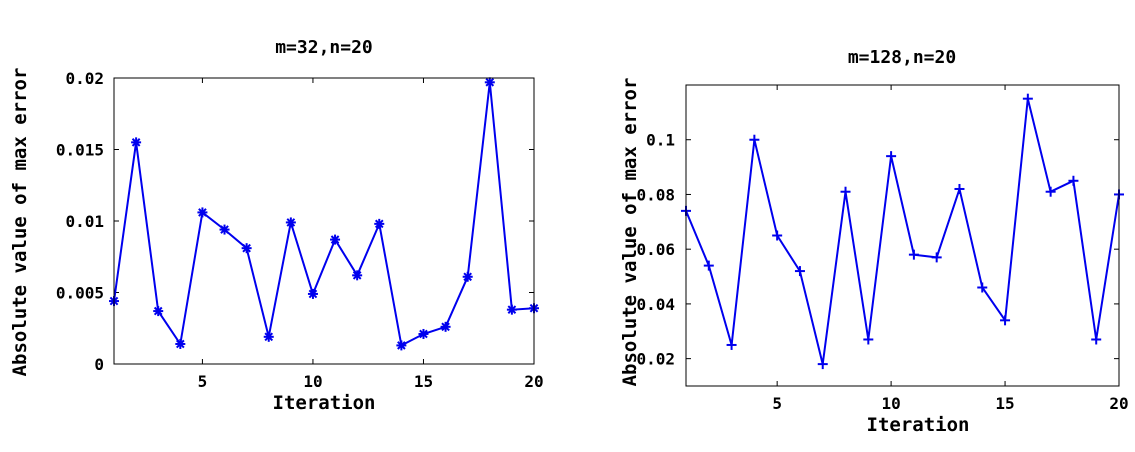  Describe the element at coordinates (80, 150) in the screenshot. I see `y-tick-label: 0.015` at that location.